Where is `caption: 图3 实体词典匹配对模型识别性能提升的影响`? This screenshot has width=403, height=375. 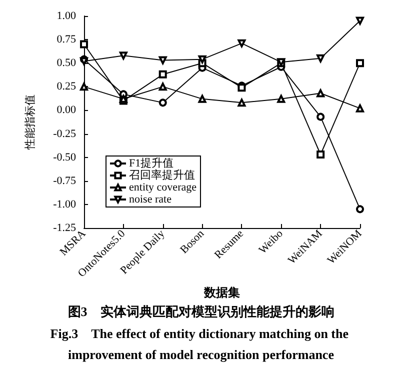 caption: 图3 实体词典匹配对模型识别性能提升的影响 is located at coordinates (201, 311).